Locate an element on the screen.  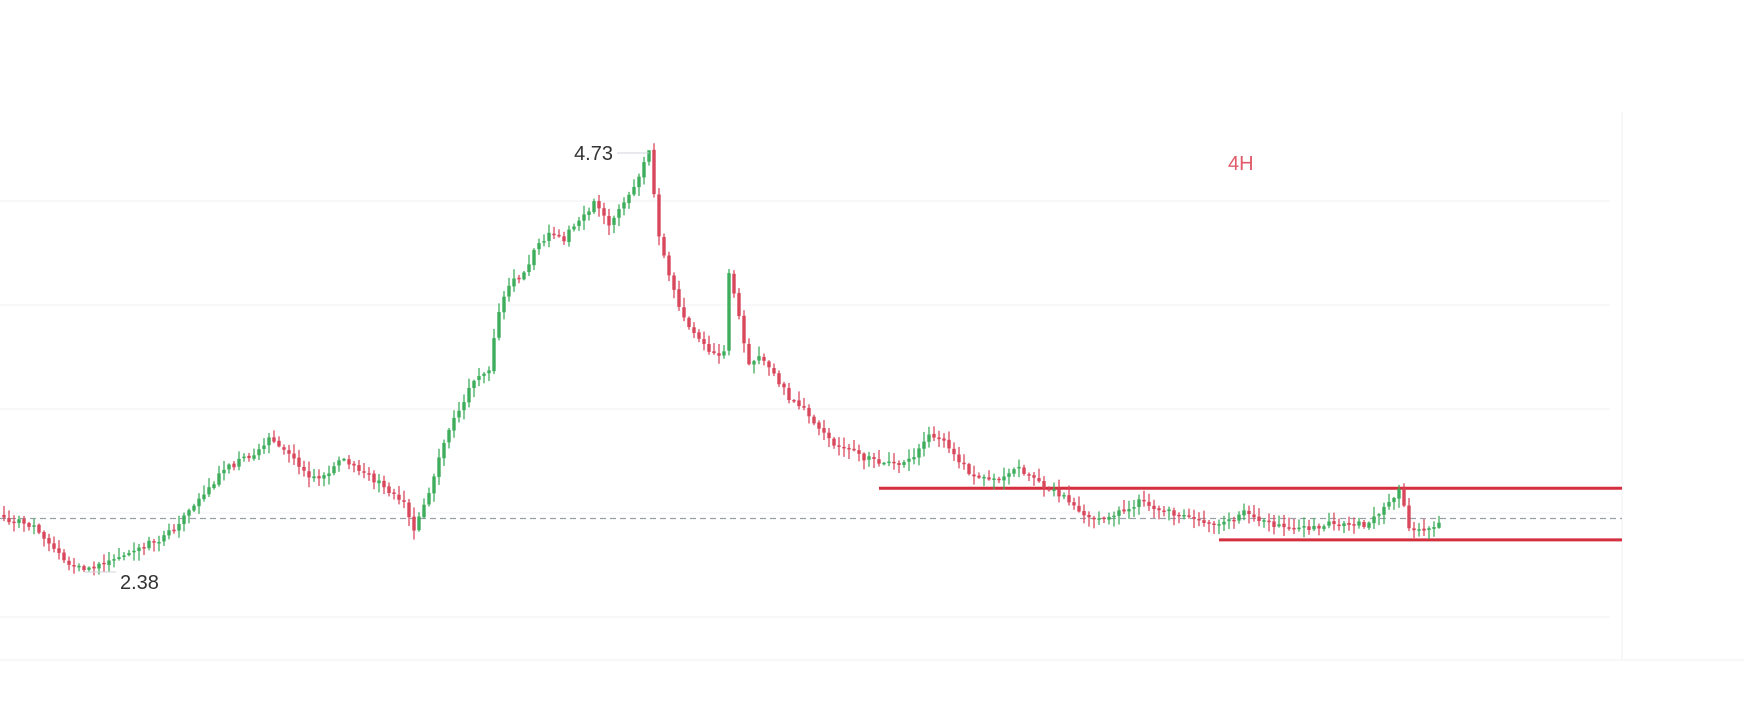
low-price-label: 2.38 is located at coordinates (139, 583).